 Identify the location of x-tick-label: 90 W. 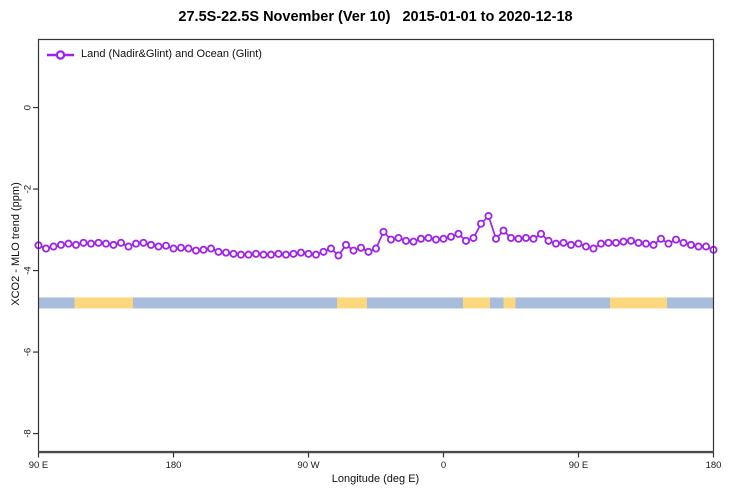
(308, 465).